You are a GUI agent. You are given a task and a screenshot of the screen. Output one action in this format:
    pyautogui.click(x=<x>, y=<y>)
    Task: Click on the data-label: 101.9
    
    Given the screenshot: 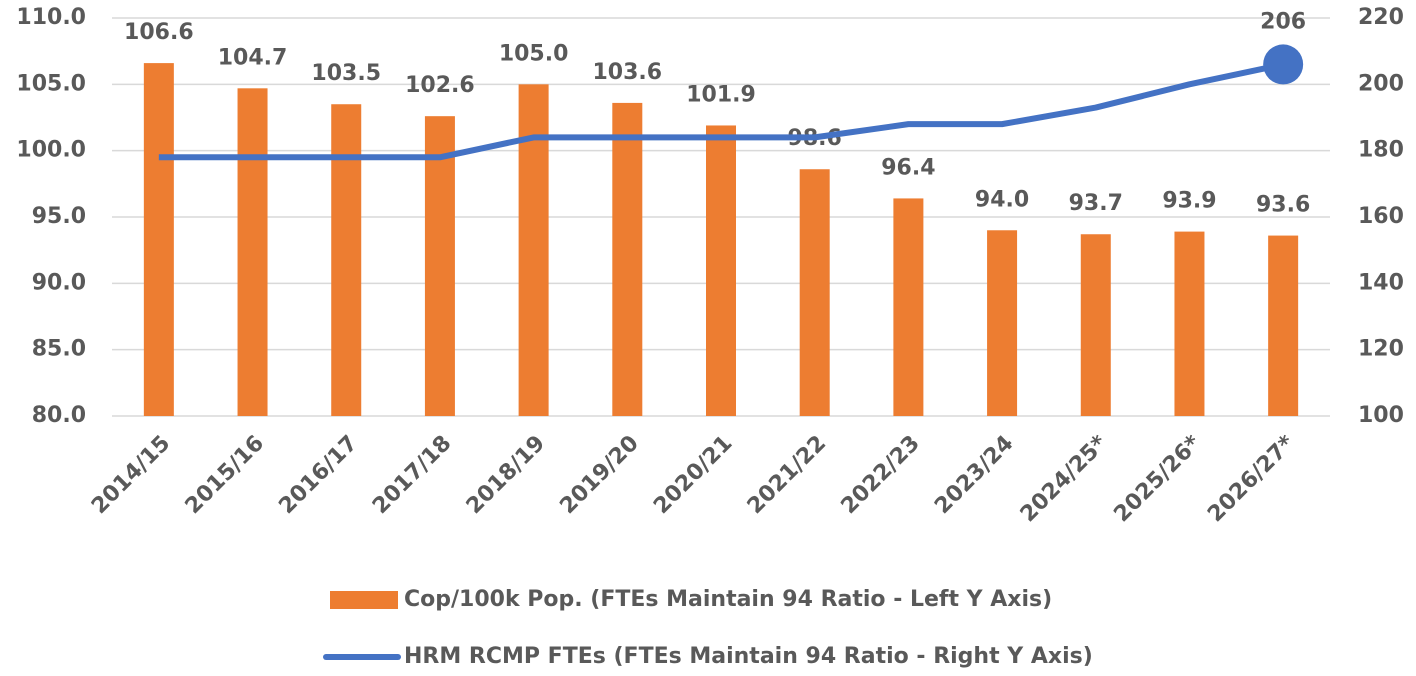 What is the action you would take?
    pyautogui.click(x=721, y=94)
    